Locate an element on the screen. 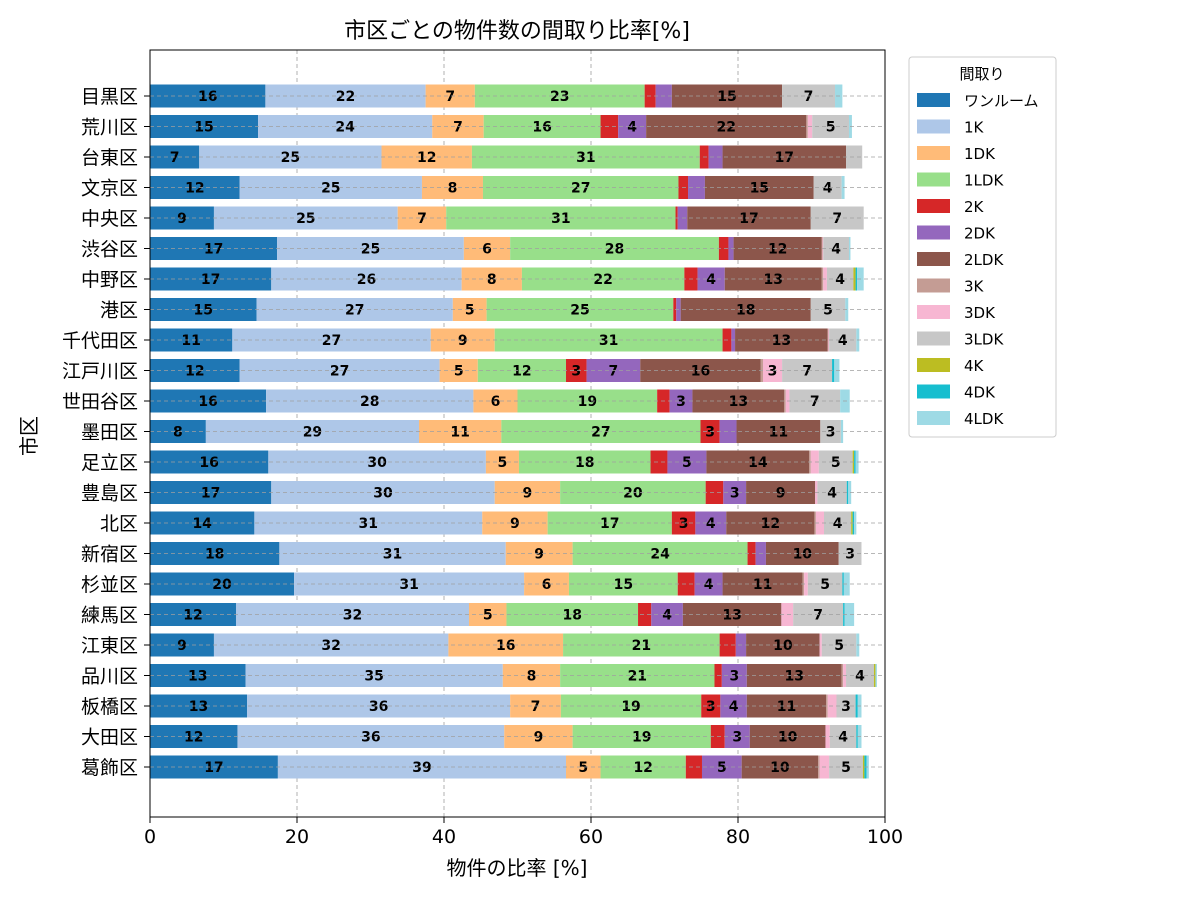  legend-entry-label: 1DK is located at coordinates (980, 154).